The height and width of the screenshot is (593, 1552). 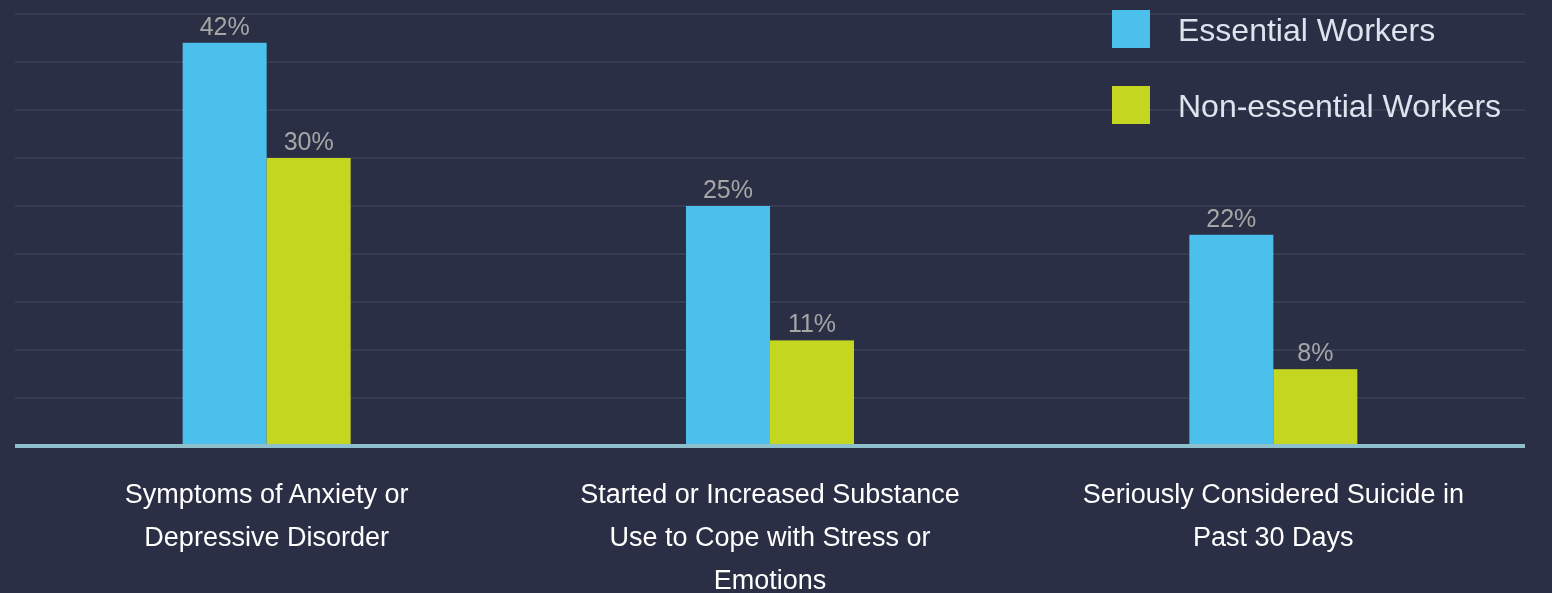 What do you see at coordinates (308, 141) in the screenshot?
I see `data-label: 30%` at bounding box center [308, 141].